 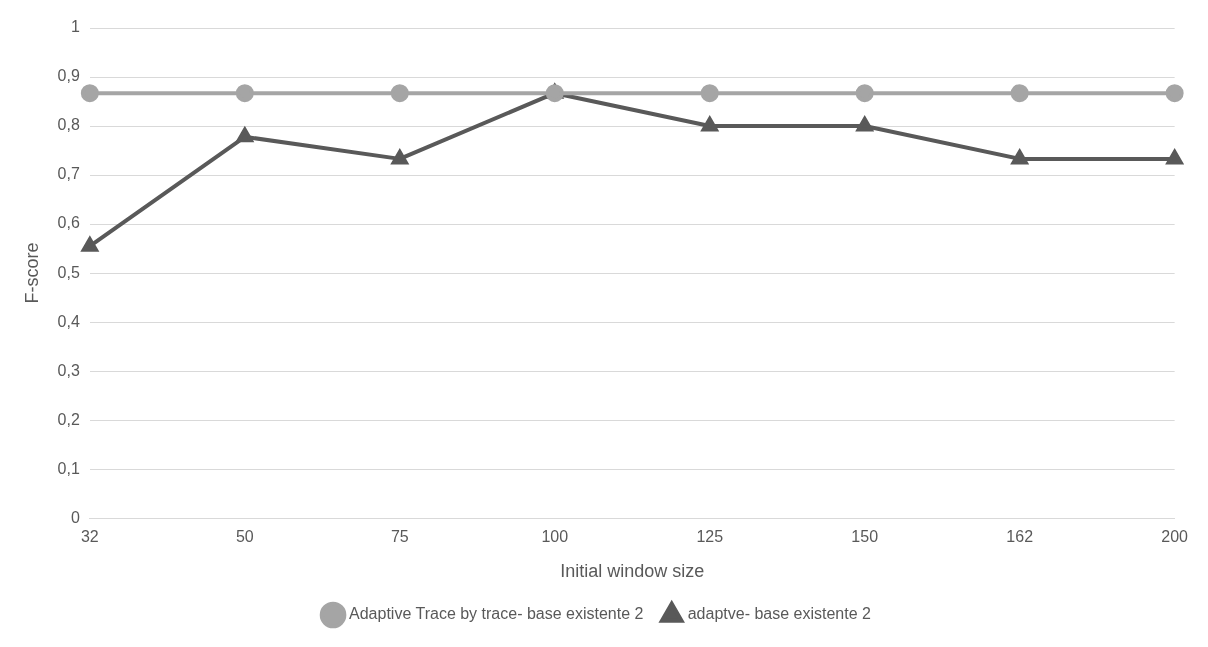 What do you see at coordinates (75, 517) in the screenshot?
I see `y-tick-label: 0` at bounding box center [75, 517].